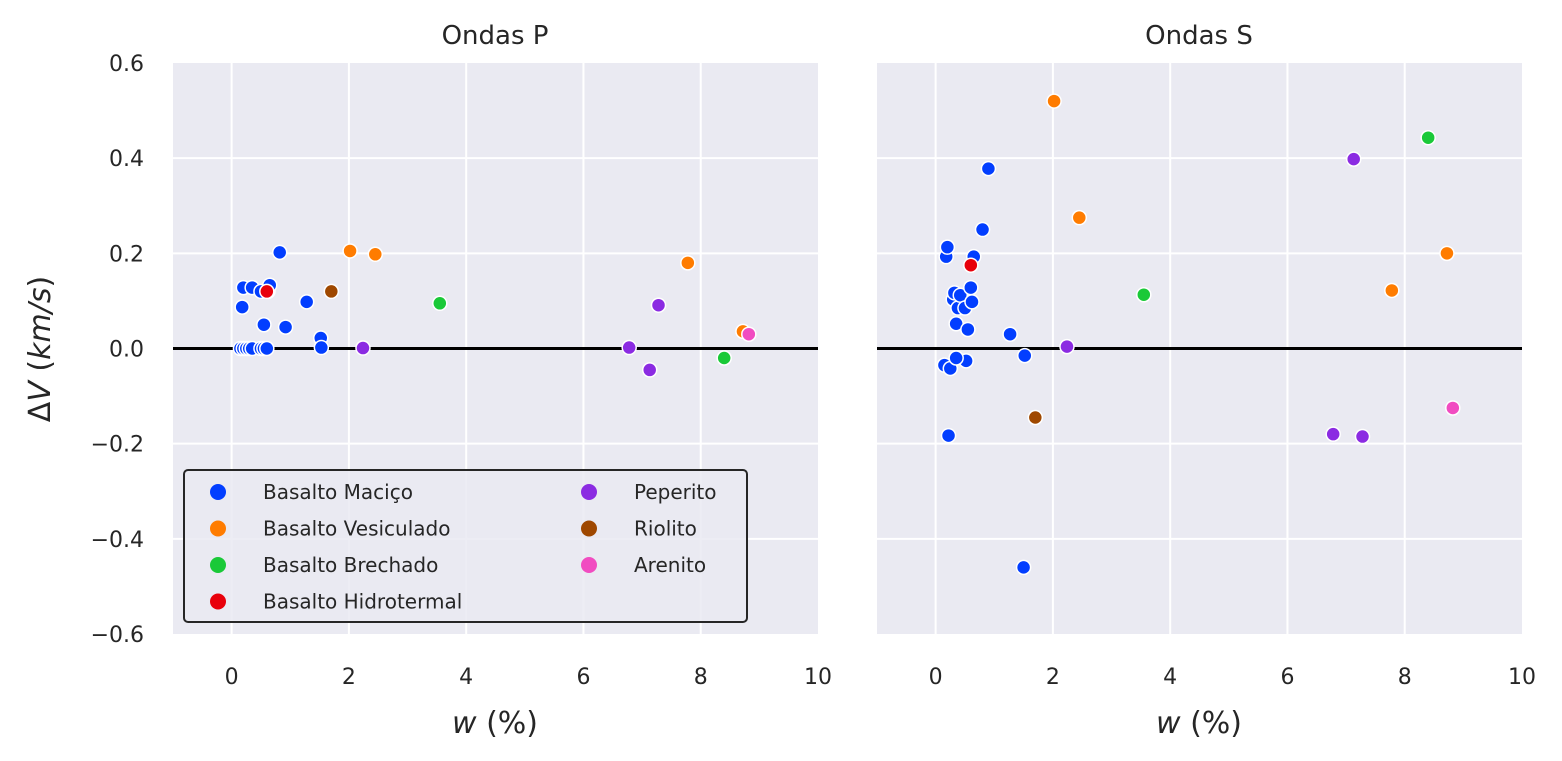  I want to click on legend-box, so click(465, 546).